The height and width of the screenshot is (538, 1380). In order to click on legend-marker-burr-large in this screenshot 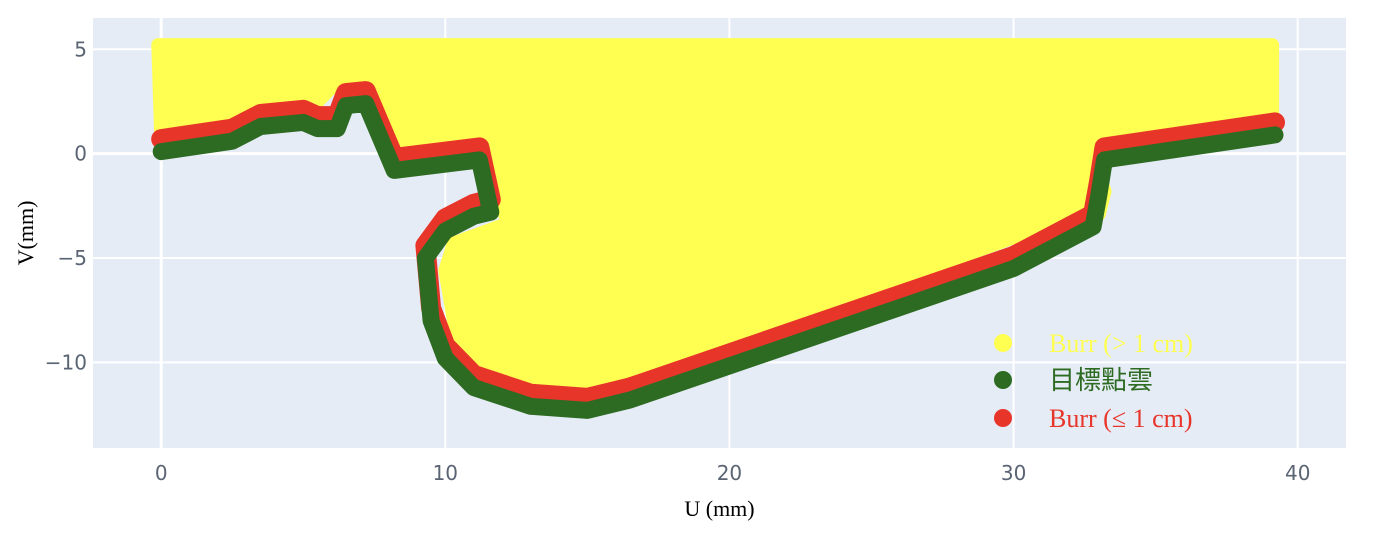, I will do `click(1003, 343)`.